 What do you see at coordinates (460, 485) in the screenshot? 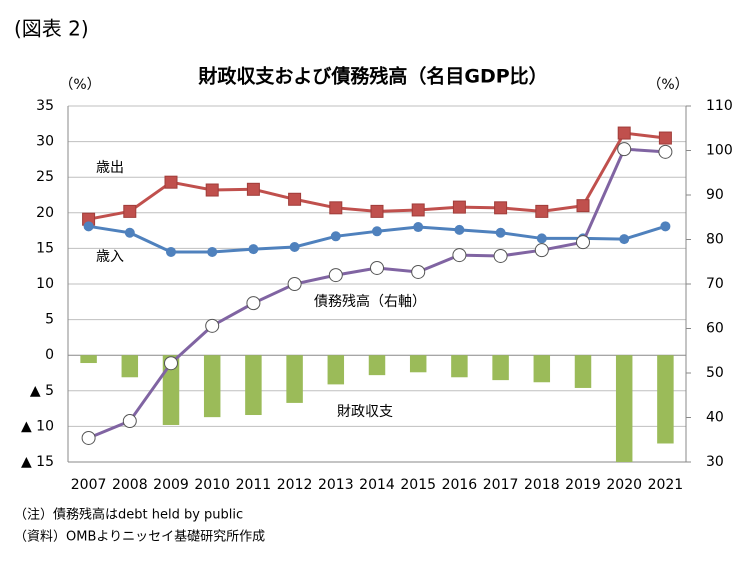
I see `x-tick-label: 2016` at bounding box center [460, 485].